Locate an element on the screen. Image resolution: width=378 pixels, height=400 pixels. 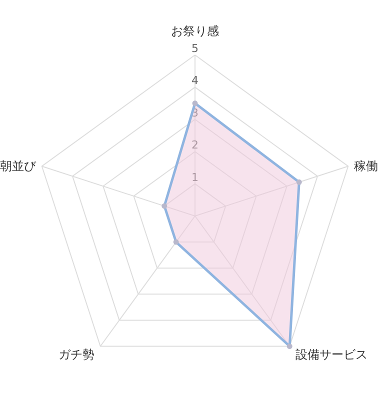
y-tick-label: 2 is located at coordinates (195, 145).